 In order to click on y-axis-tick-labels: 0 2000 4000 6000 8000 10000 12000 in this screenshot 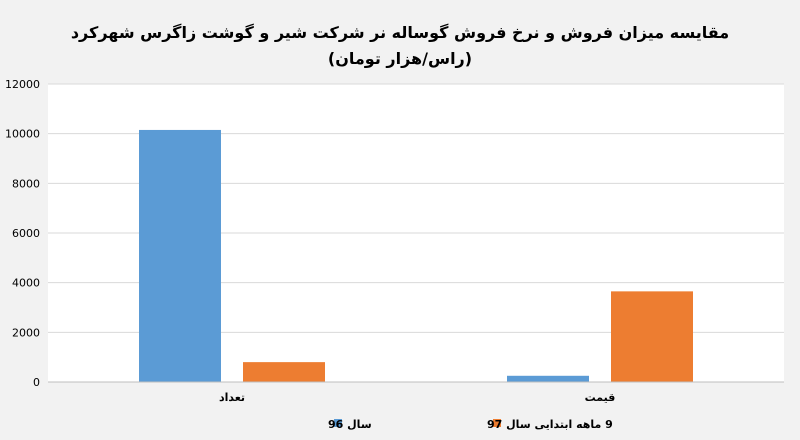, I will do `click(22, 233)`.